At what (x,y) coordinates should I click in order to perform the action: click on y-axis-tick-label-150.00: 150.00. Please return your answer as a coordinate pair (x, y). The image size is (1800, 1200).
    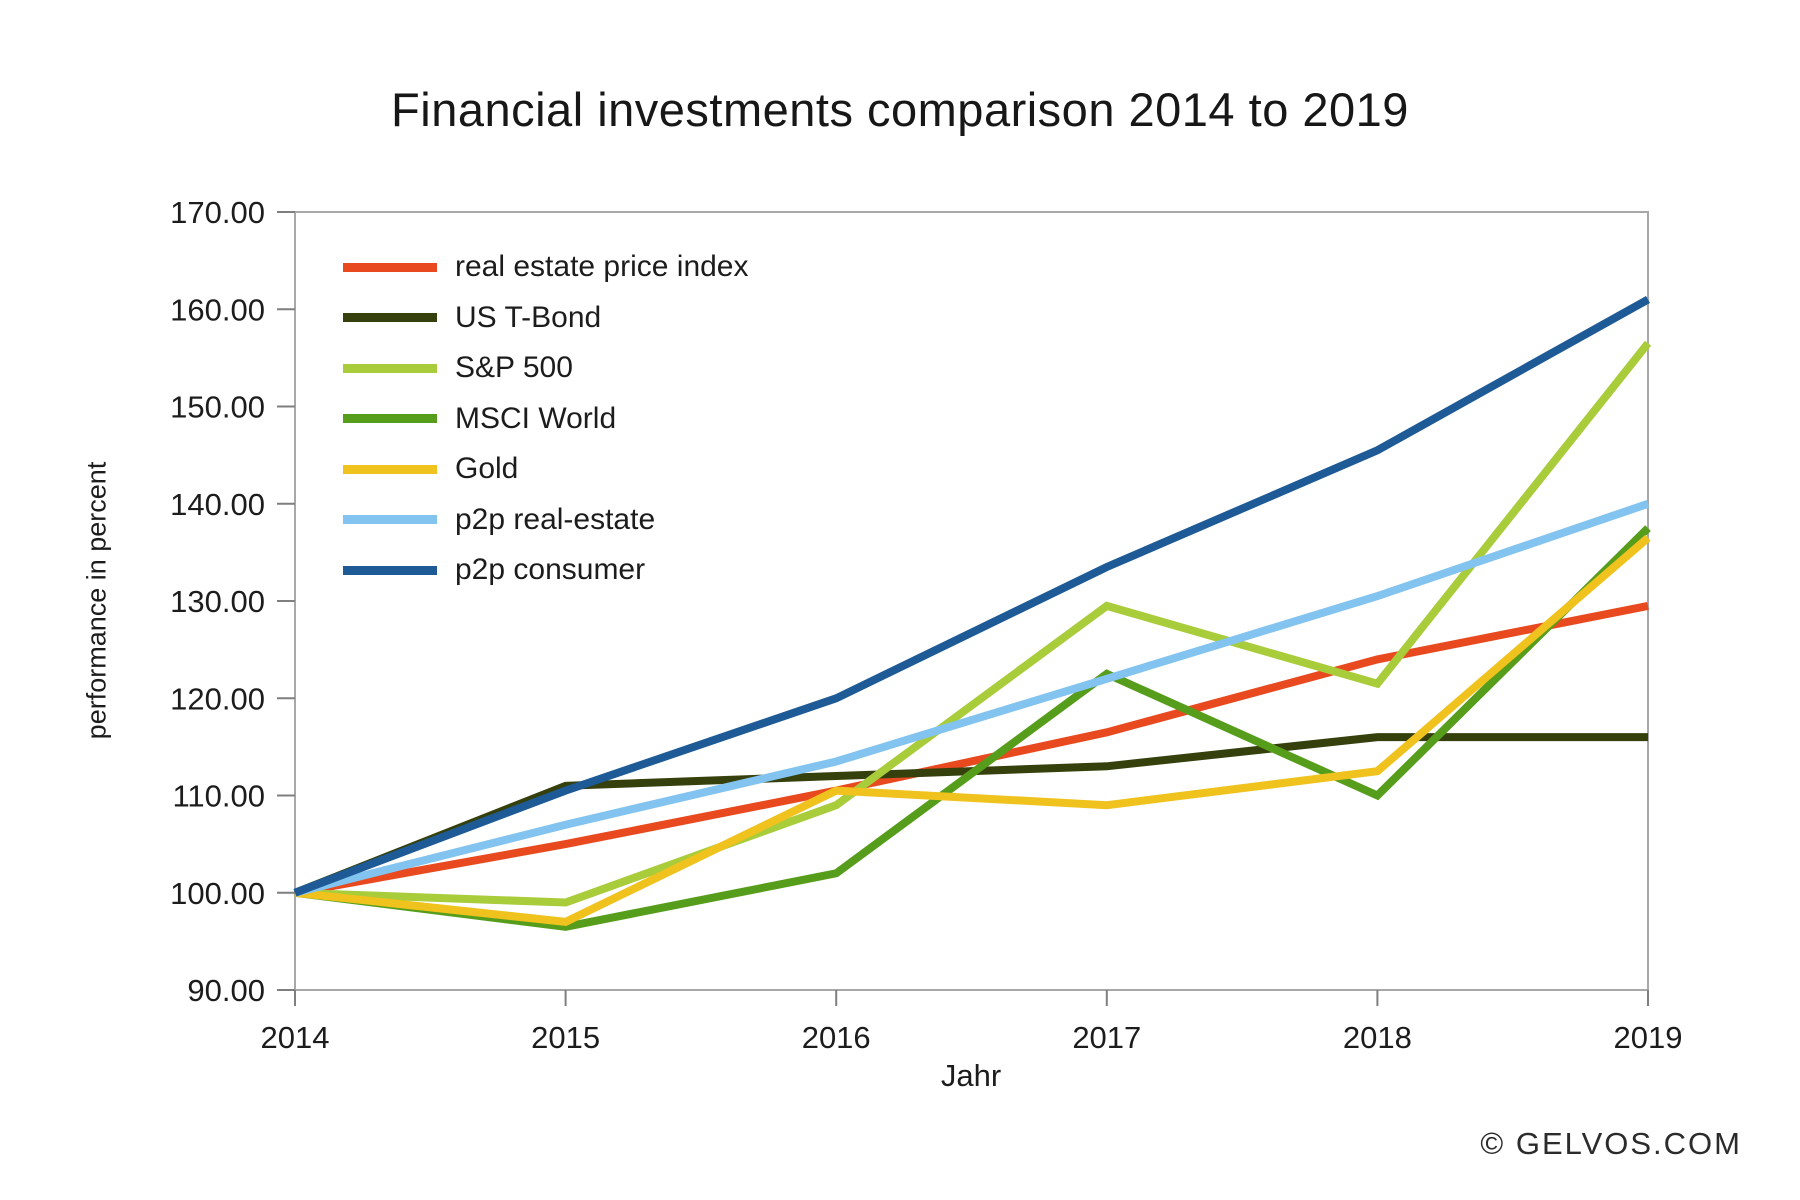
    Looking at the image, I should click on (217, 407).